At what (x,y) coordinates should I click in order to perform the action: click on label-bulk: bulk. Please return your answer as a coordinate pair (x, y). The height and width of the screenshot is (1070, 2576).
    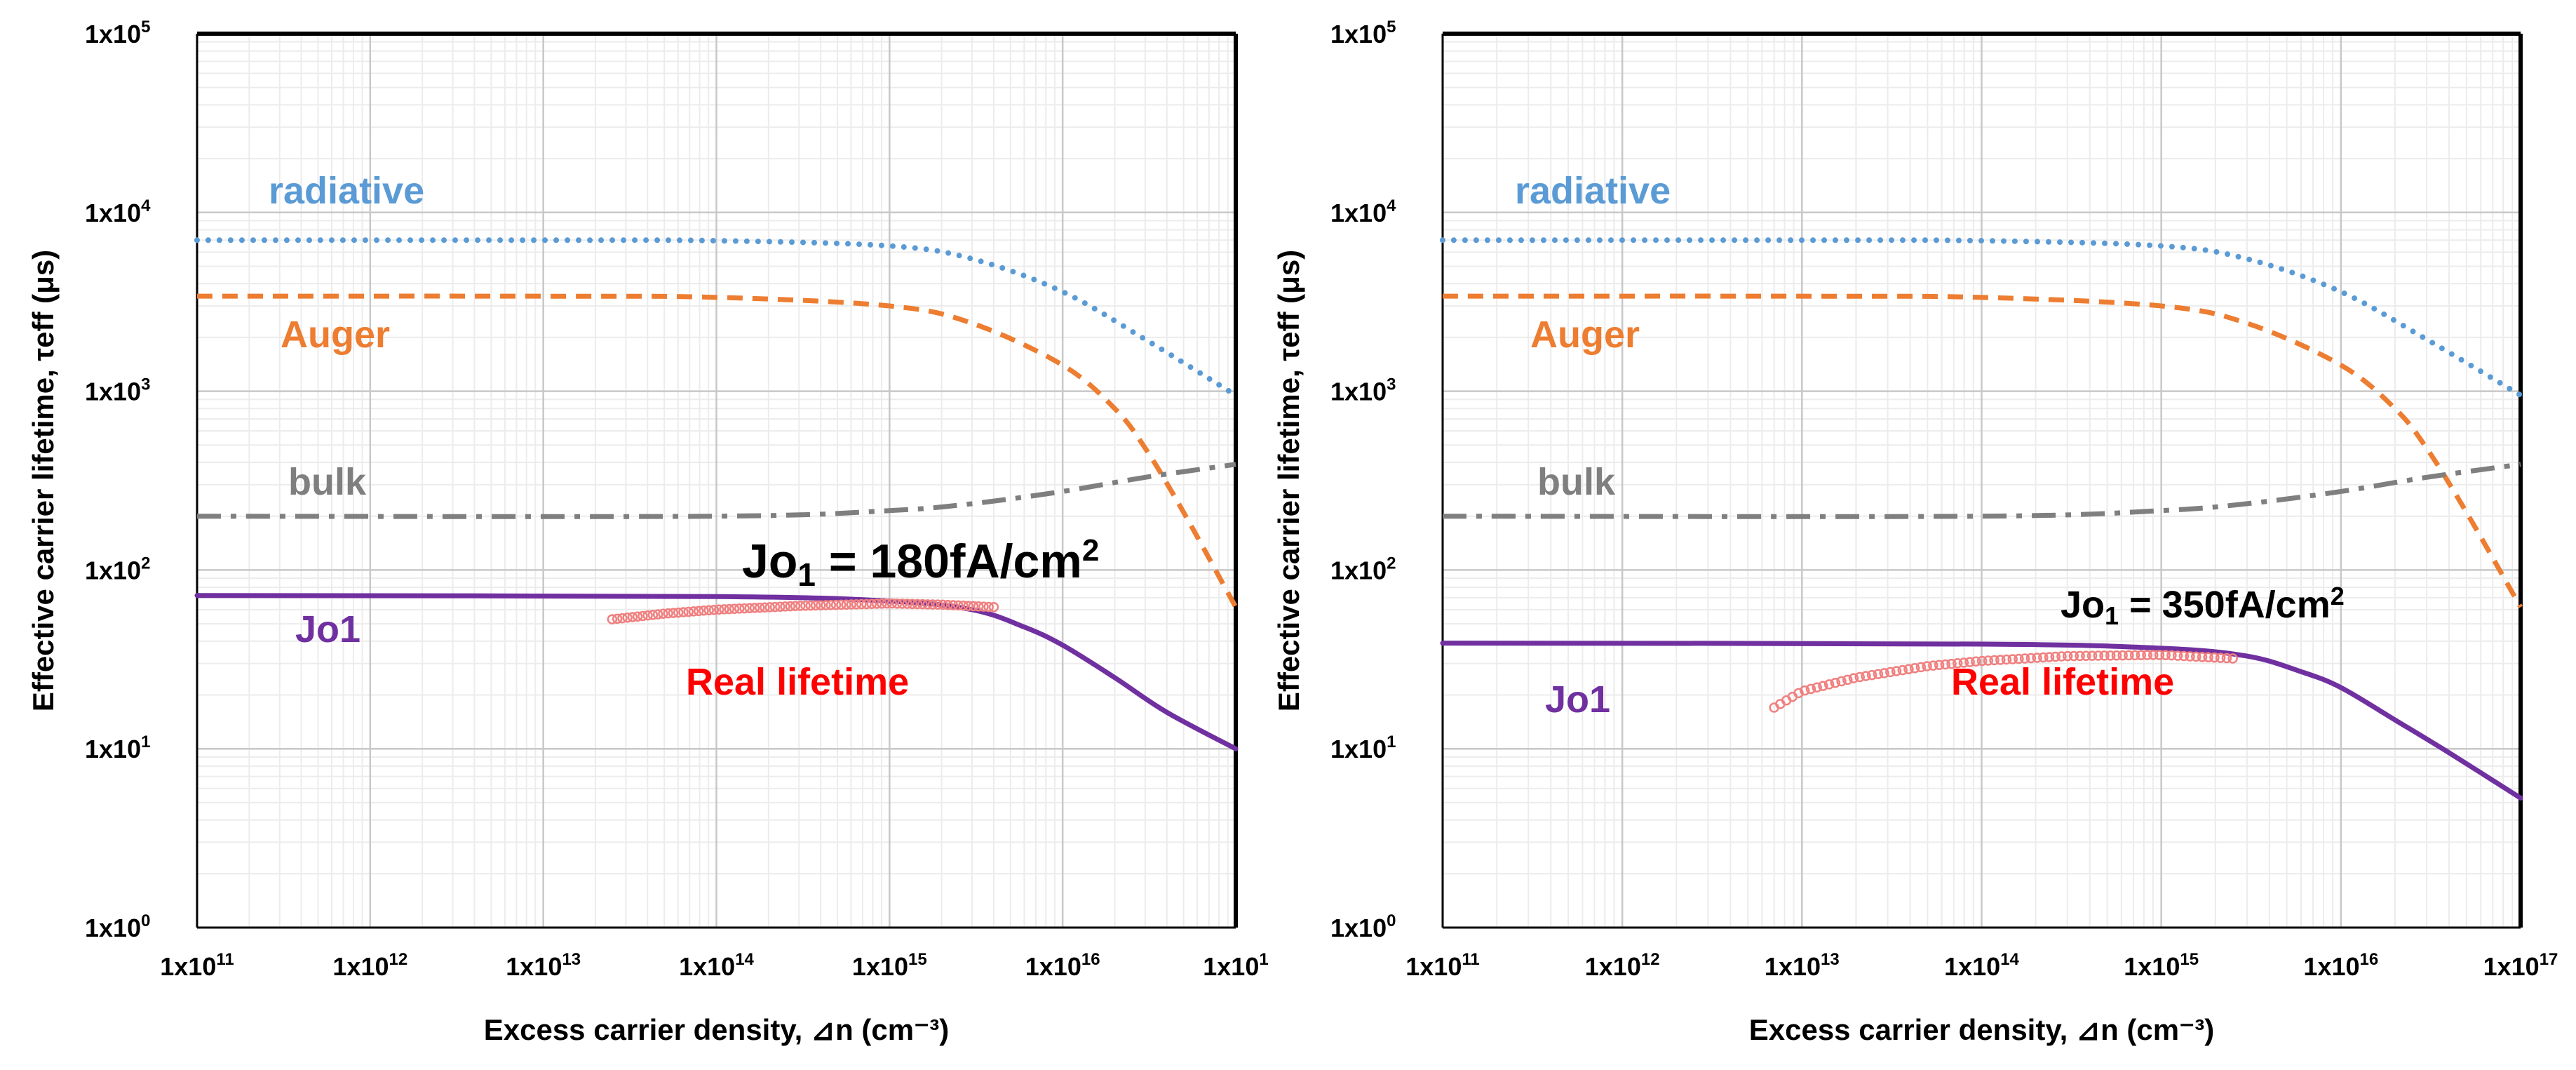
    Looking at the image, I should click on (327, 482).